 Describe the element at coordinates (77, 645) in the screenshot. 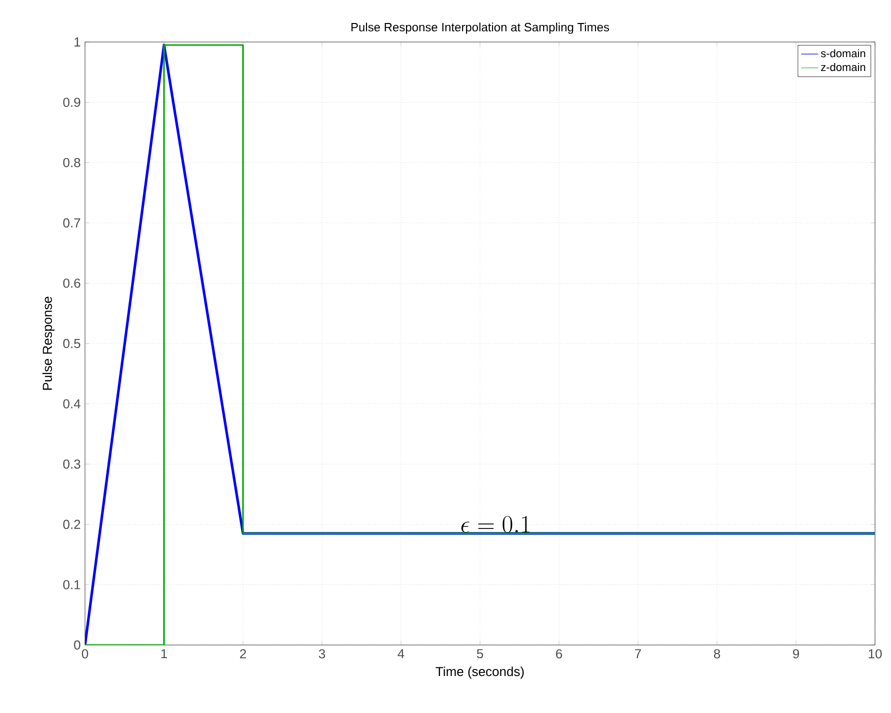

I see `y-tick-label: 0` at that location.